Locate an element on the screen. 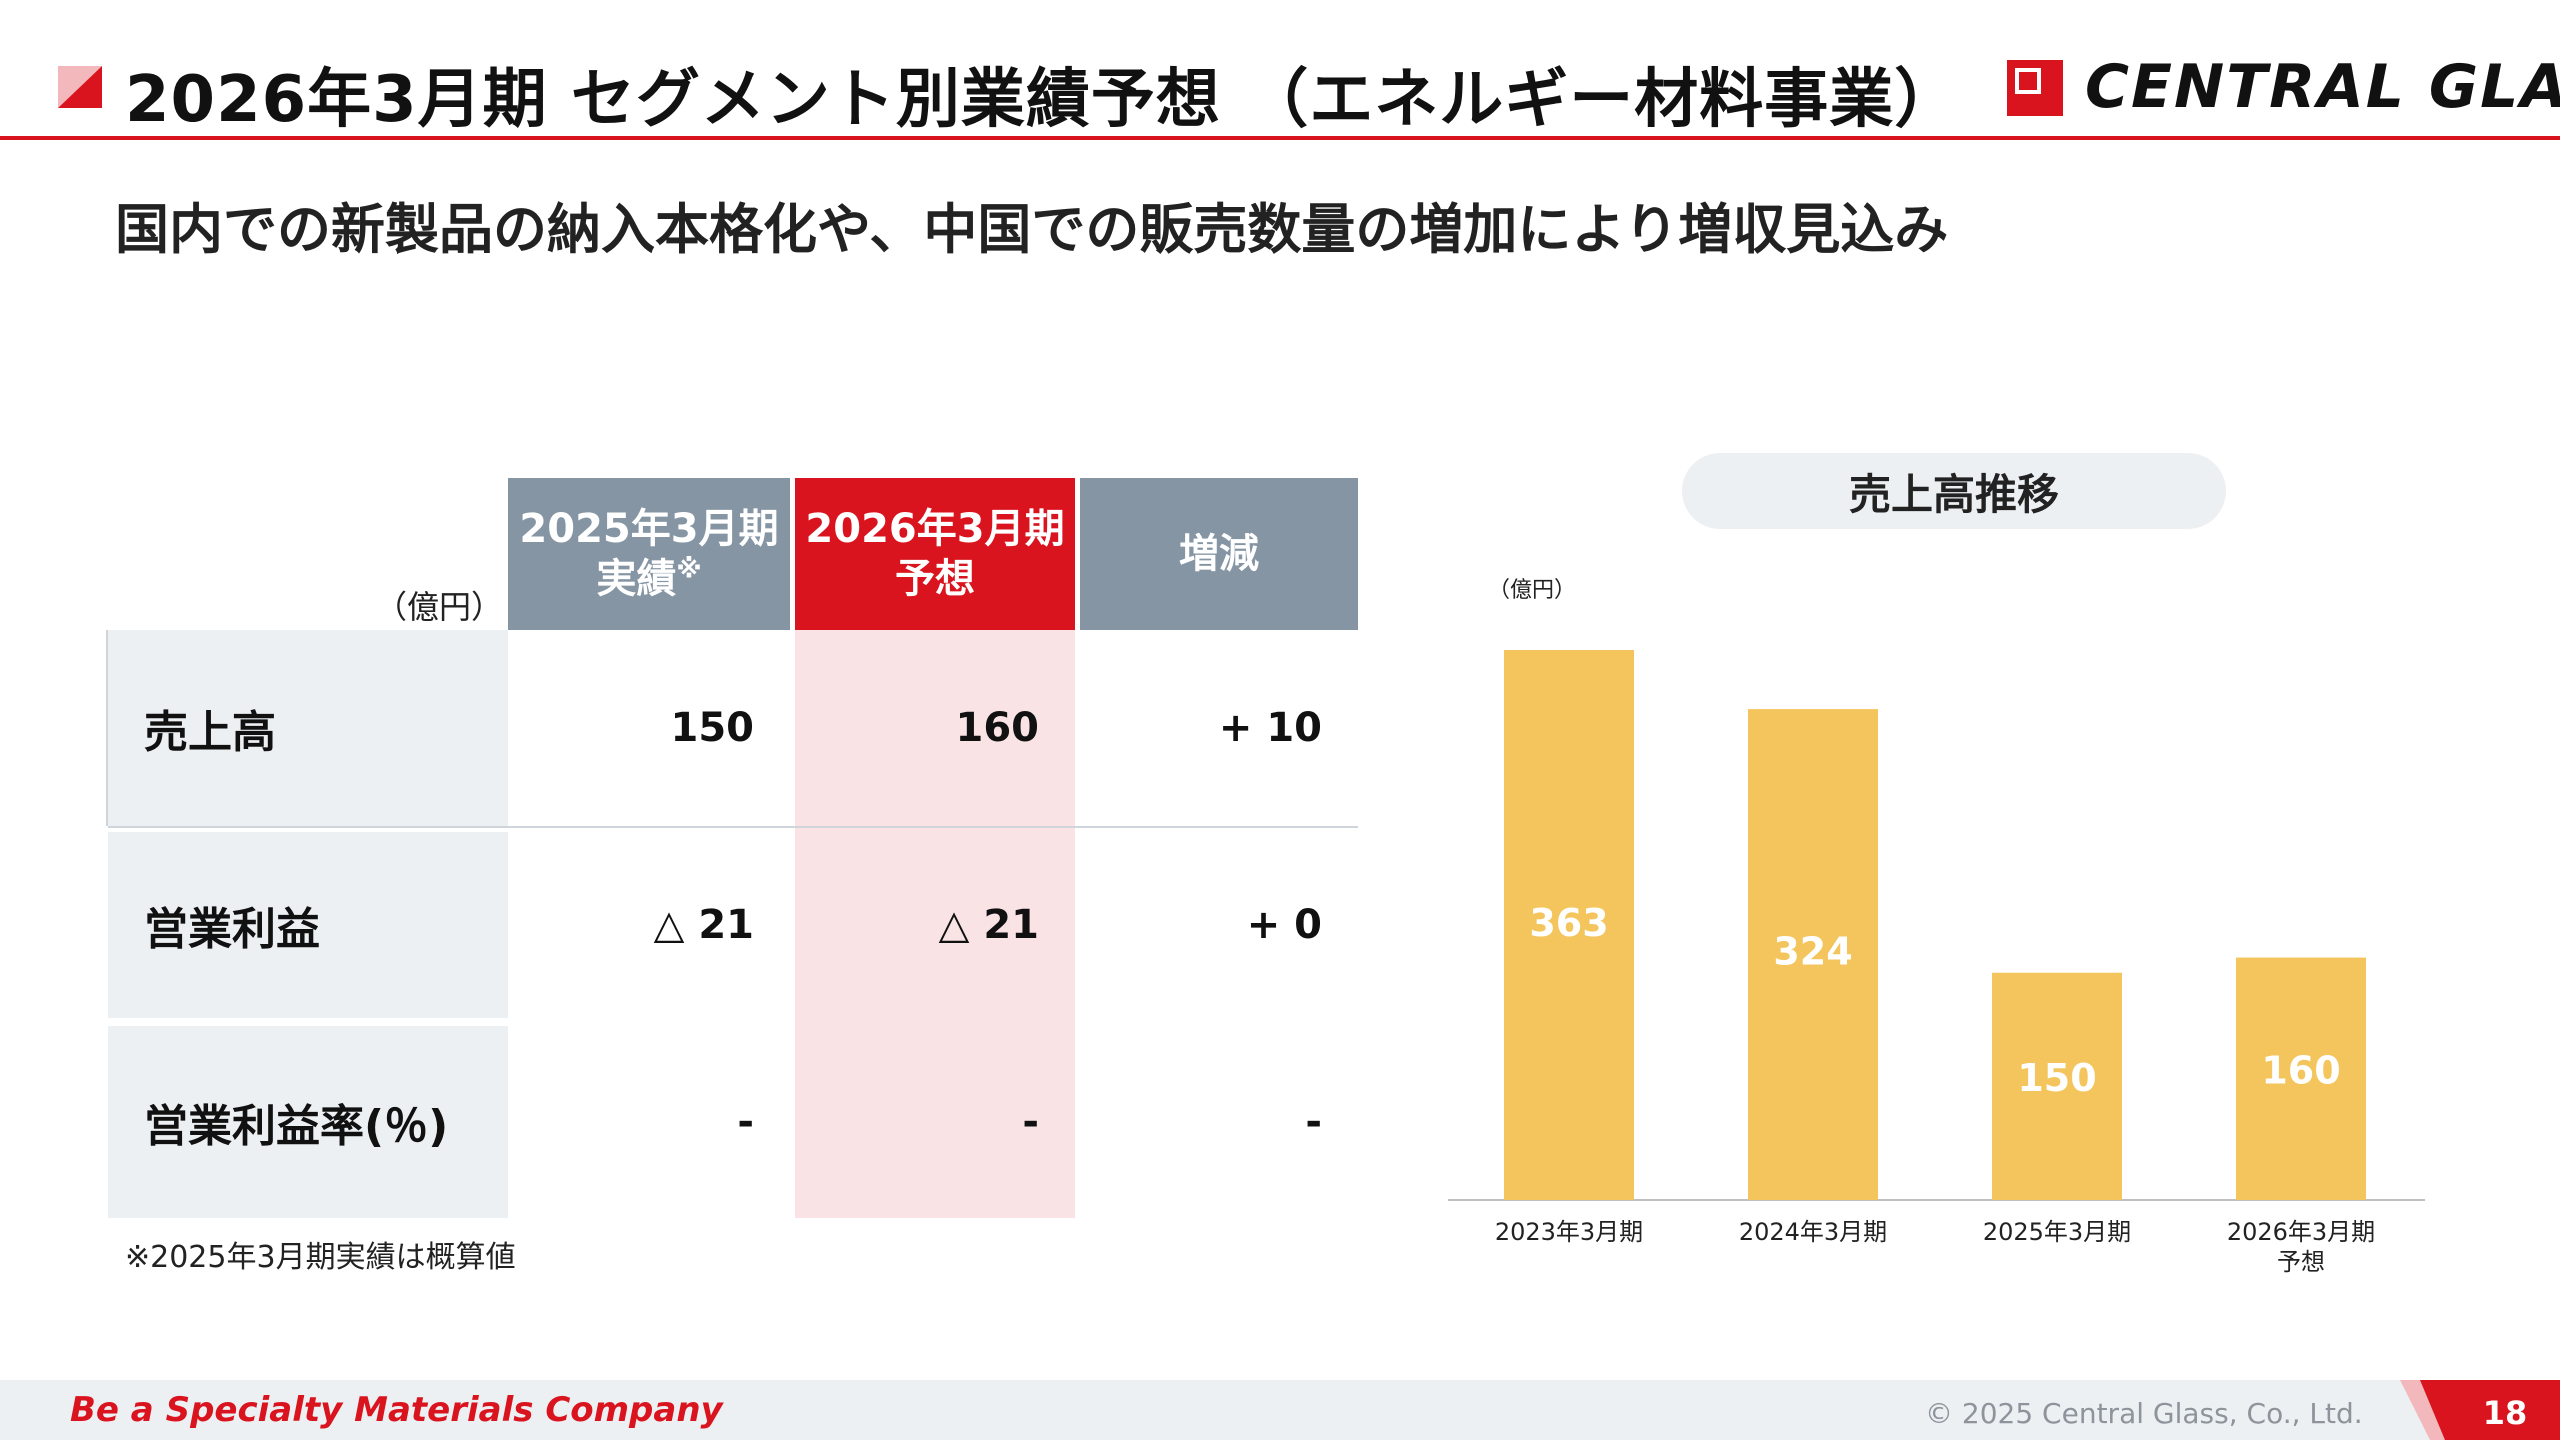  company-logo-text: CENTRAL GLASS is located at coordinates (2322, 87).